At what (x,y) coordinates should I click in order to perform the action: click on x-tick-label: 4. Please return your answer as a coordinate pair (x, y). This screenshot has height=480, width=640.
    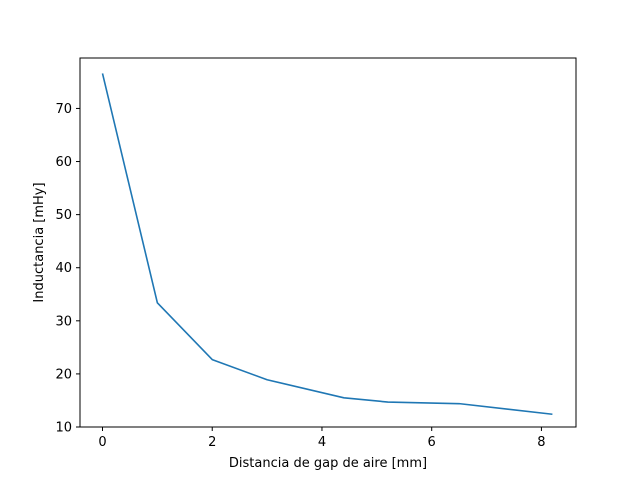
    Looking at the image, I should click on (322, 442).